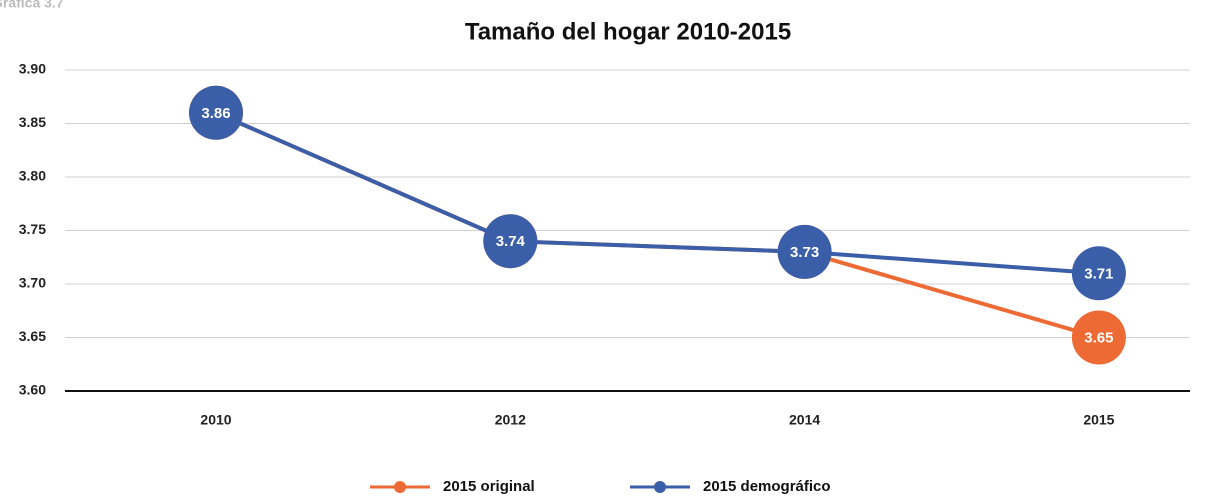  I want to click on legend-label: 2015 original, so click(489, 486).